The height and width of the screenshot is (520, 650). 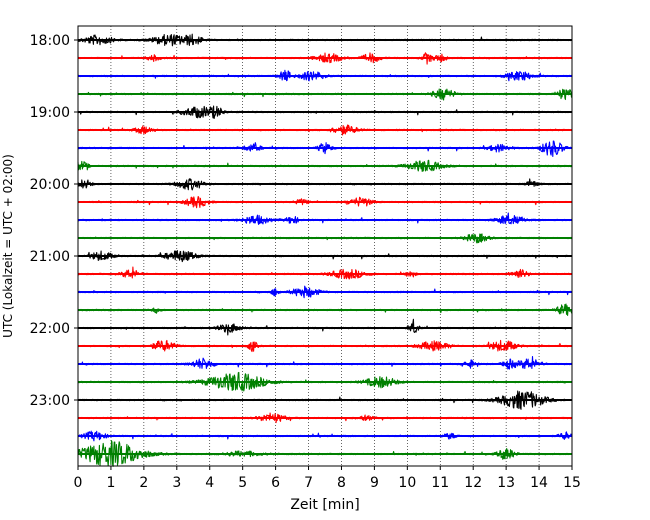 I want to click on trace-2030, so click(x=325, y=218).